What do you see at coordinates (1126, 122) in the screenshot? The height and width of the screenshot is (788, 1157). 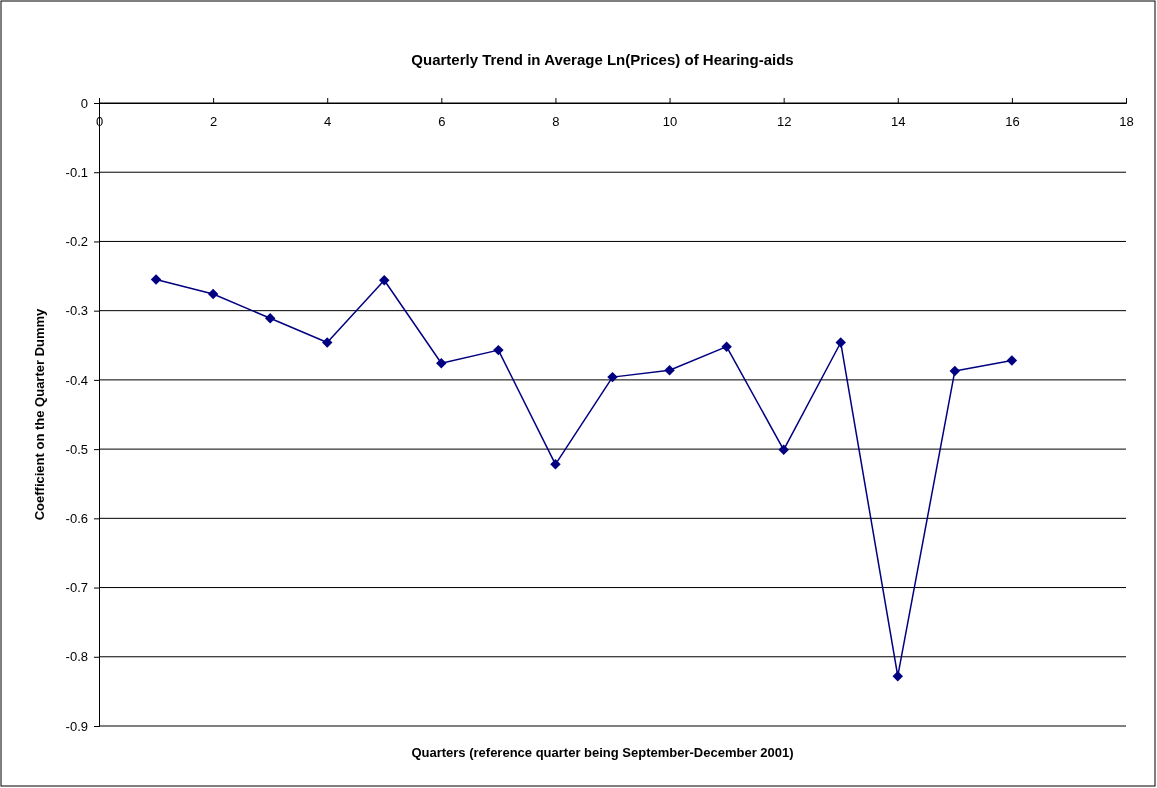 I see `x-tick-label: 18` at bounding box center [1126, 122].